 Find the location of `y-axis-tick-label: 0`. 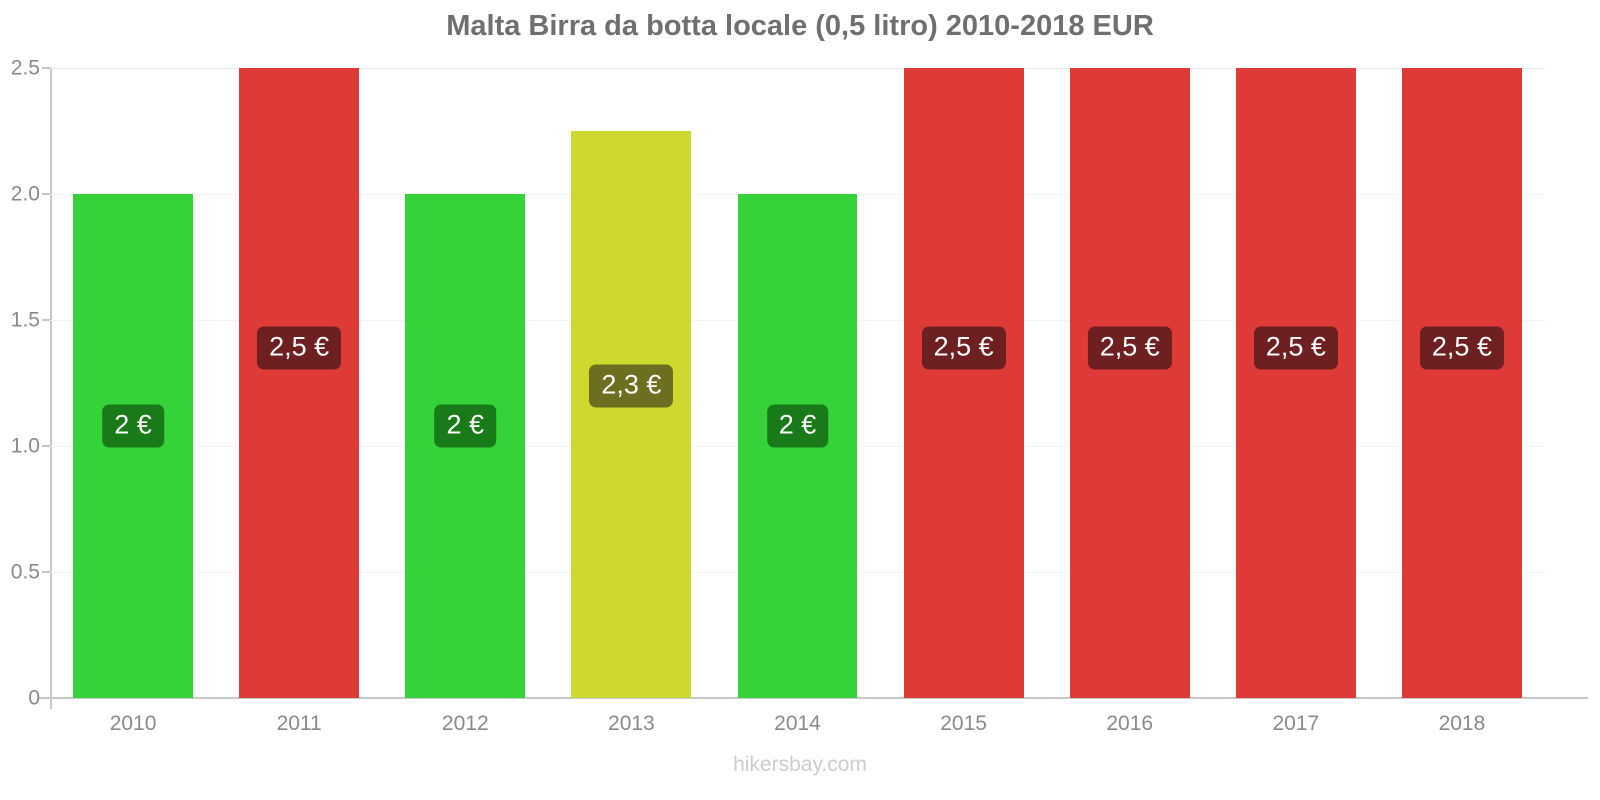

y-axis-tick-label: 0 is located at coordinates (34, 698).